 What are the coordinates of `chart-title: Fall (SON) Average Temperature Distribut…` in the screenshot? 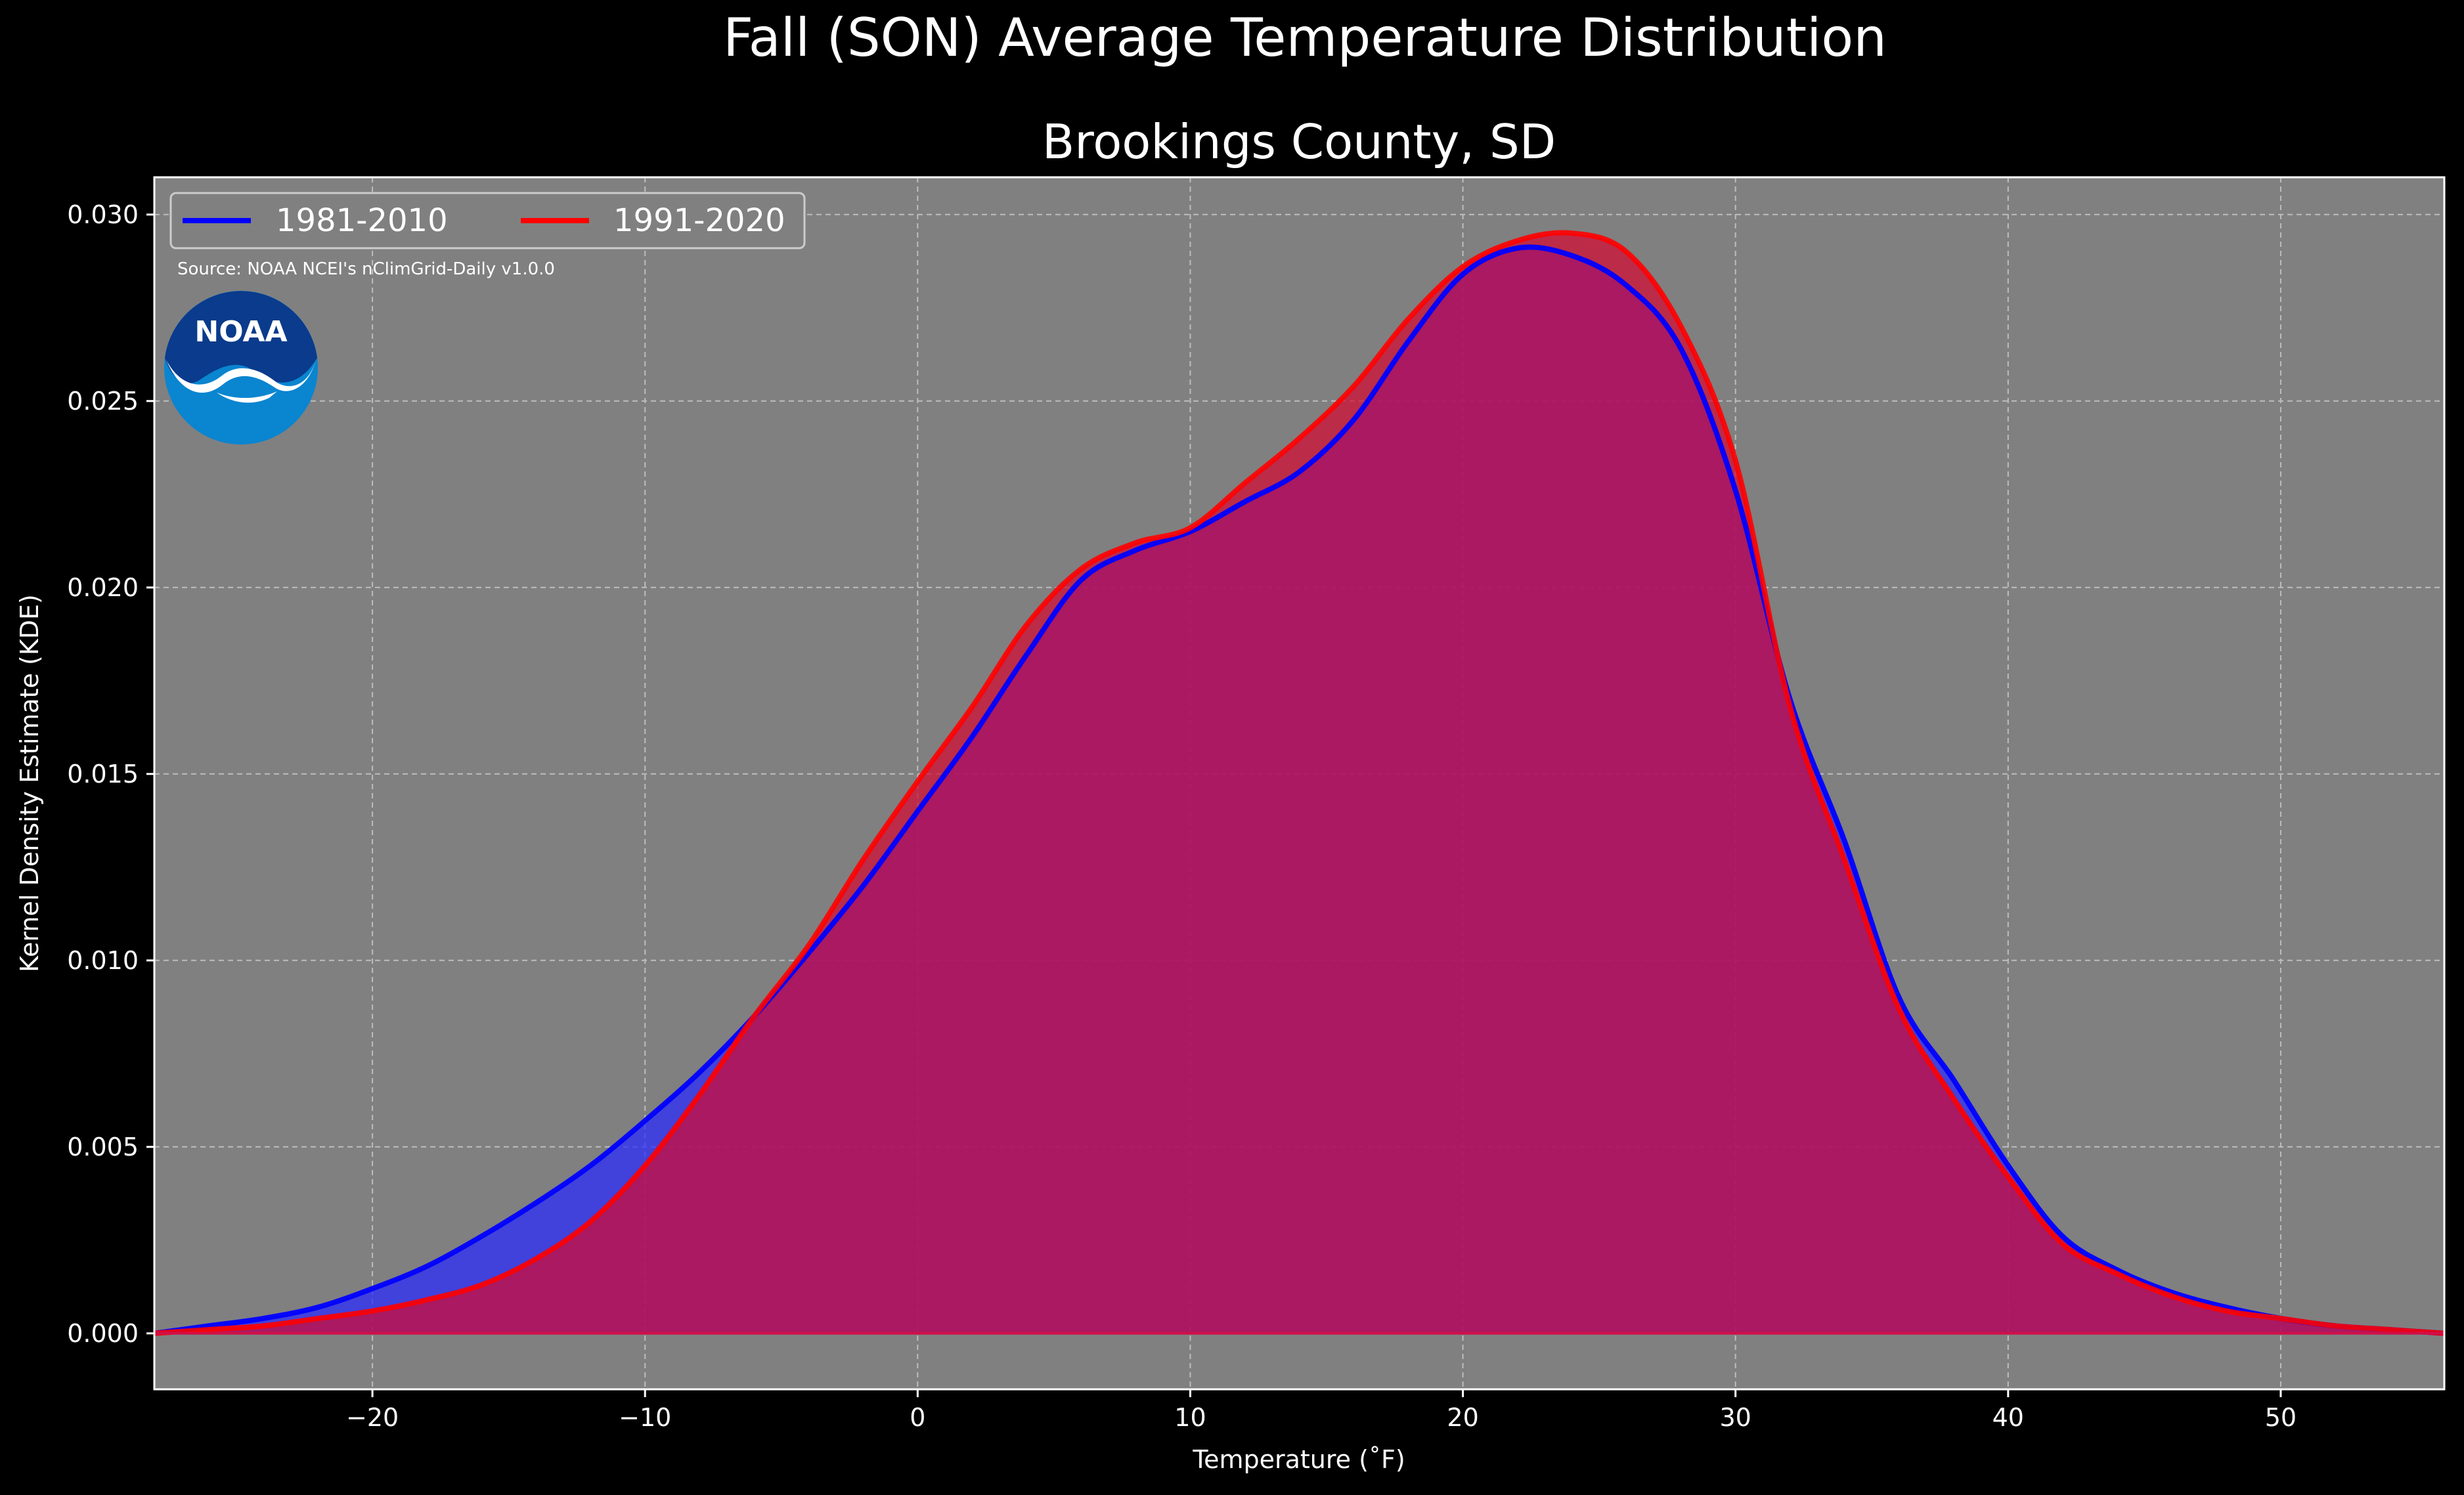 It's located at (1305, 37).